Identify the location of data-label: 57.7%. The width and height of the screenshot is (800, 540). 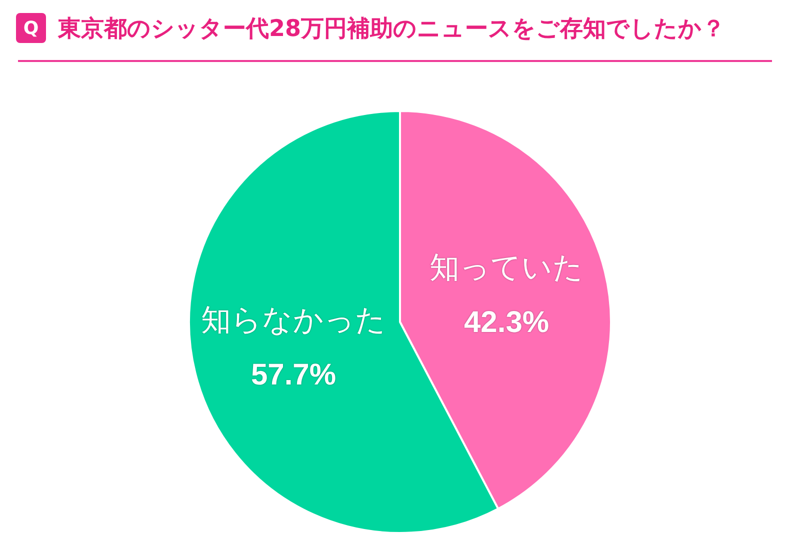
(293, 375).